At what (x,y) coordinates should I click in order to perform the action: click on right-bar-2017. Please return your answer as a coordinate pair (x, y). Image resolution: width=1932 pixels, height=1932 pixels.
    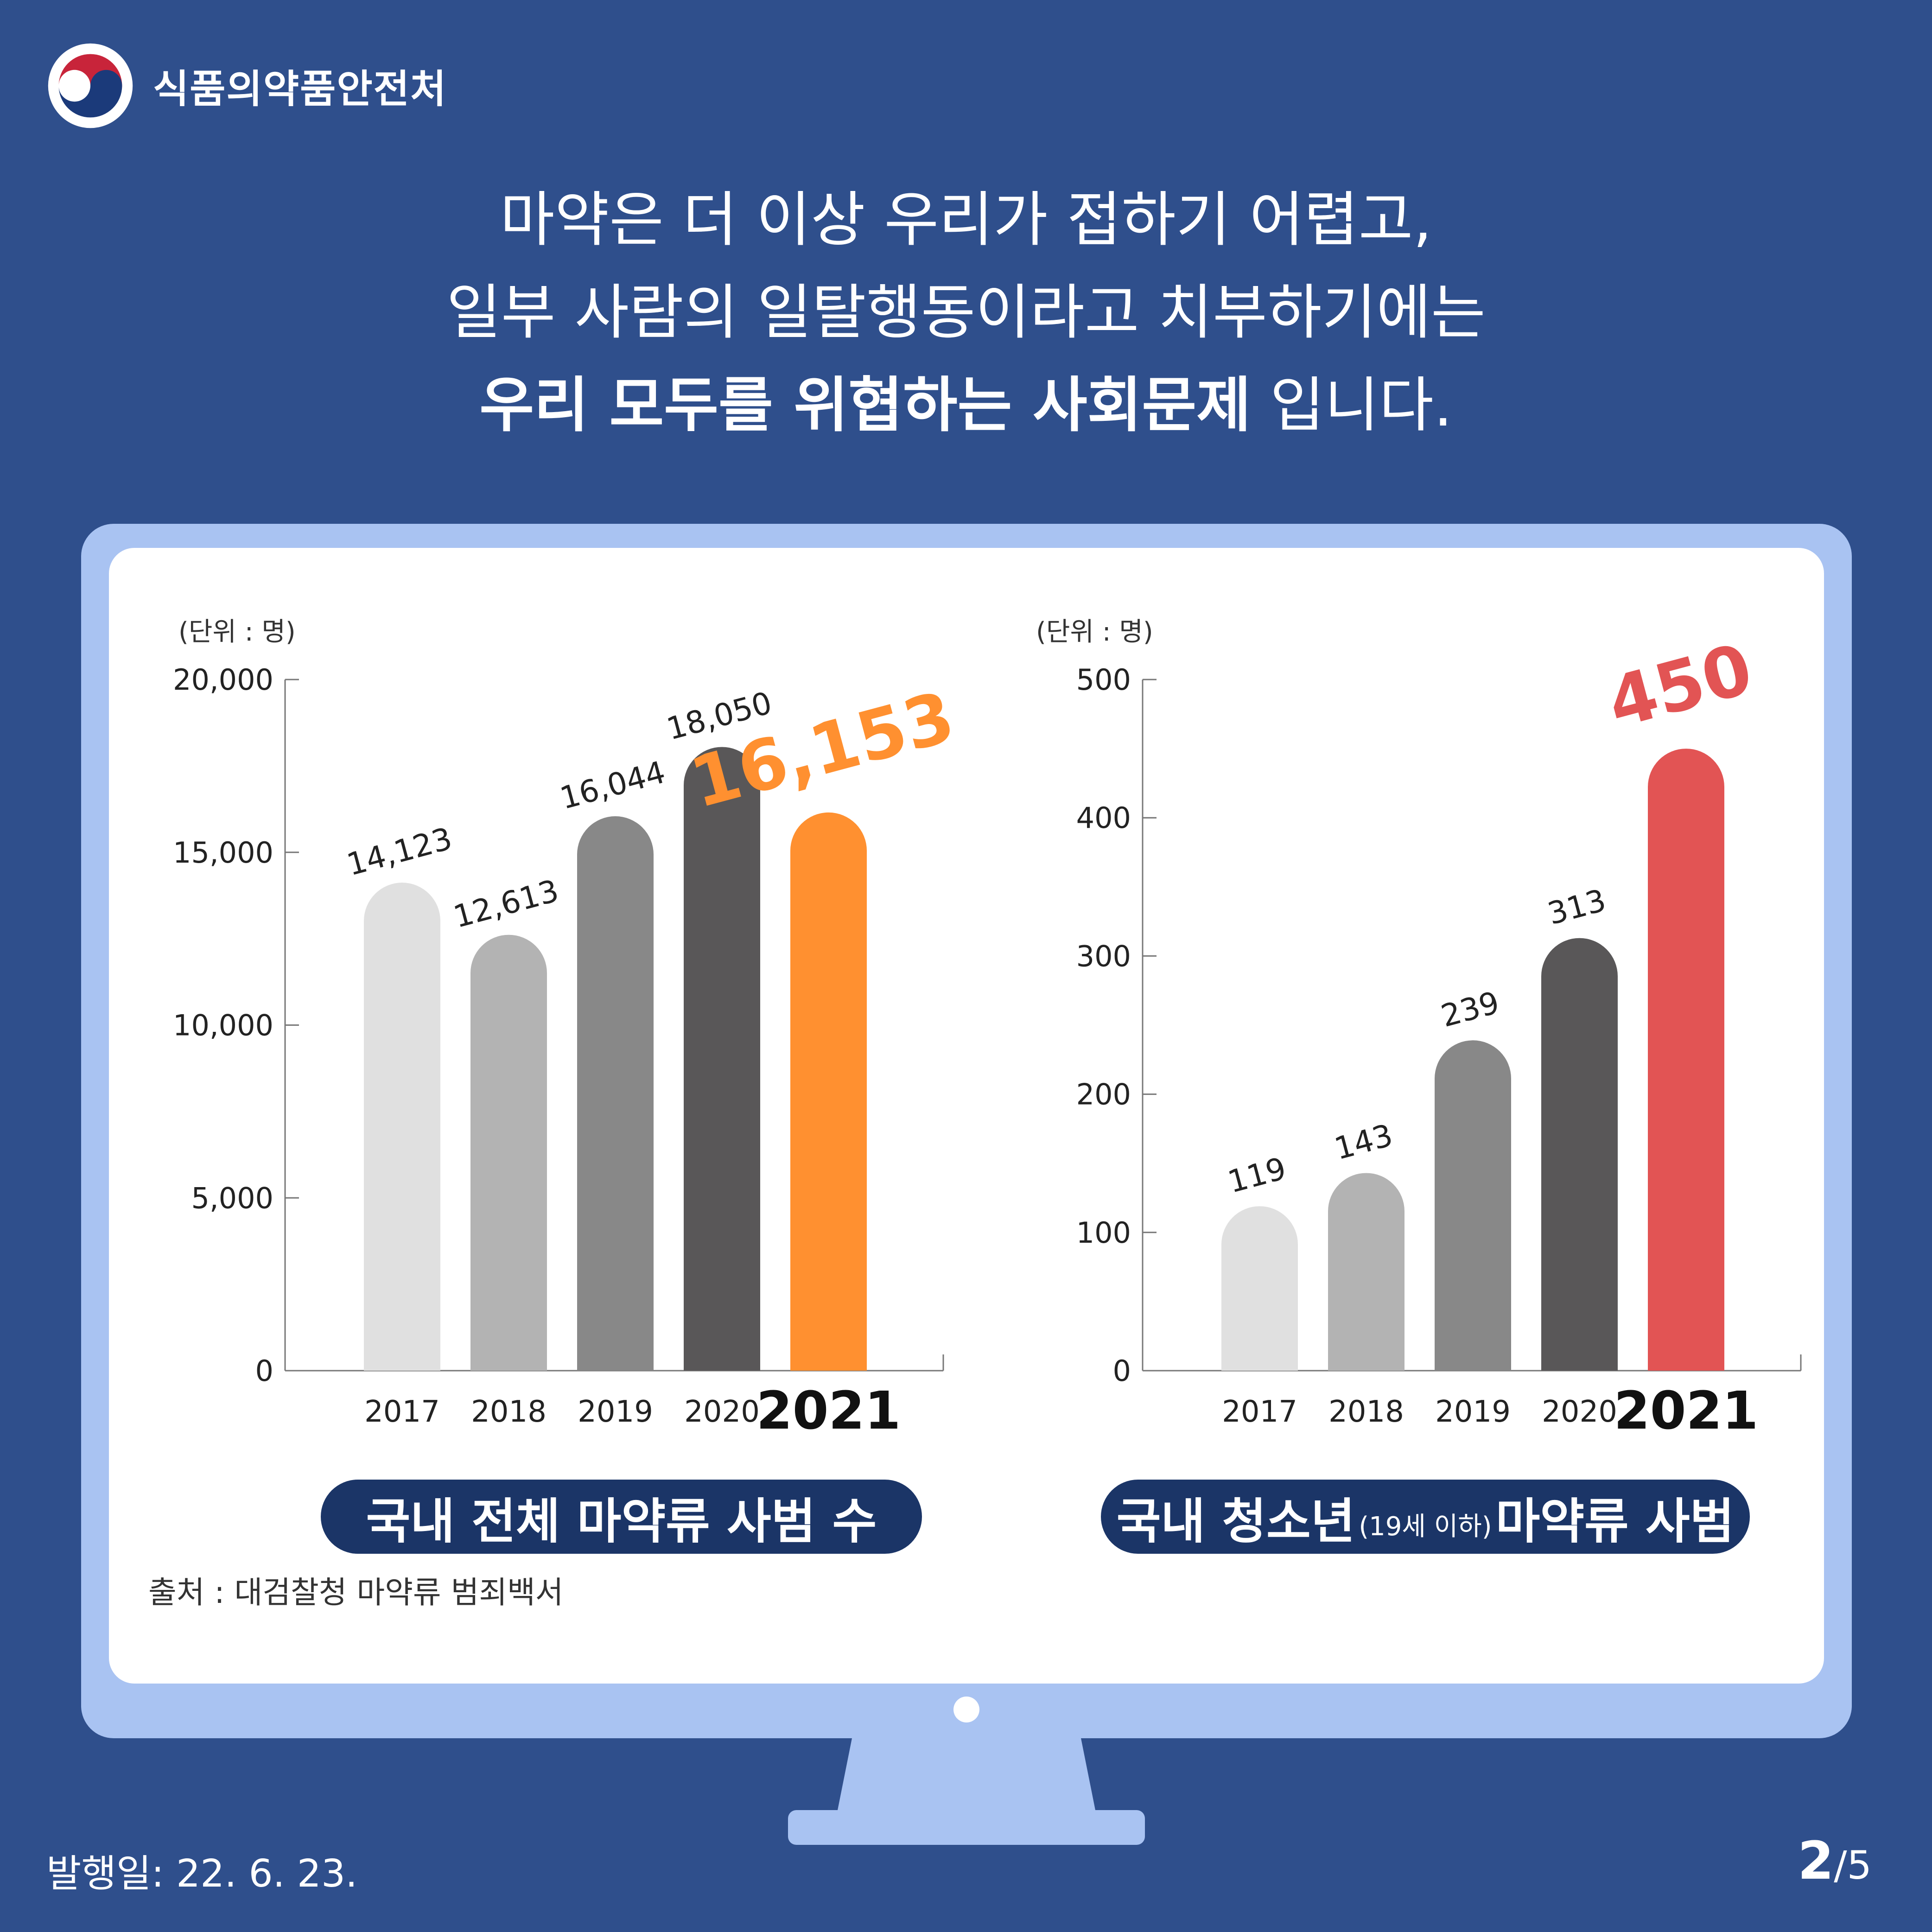
    Looking at the image, I should click on (1259, 1288).